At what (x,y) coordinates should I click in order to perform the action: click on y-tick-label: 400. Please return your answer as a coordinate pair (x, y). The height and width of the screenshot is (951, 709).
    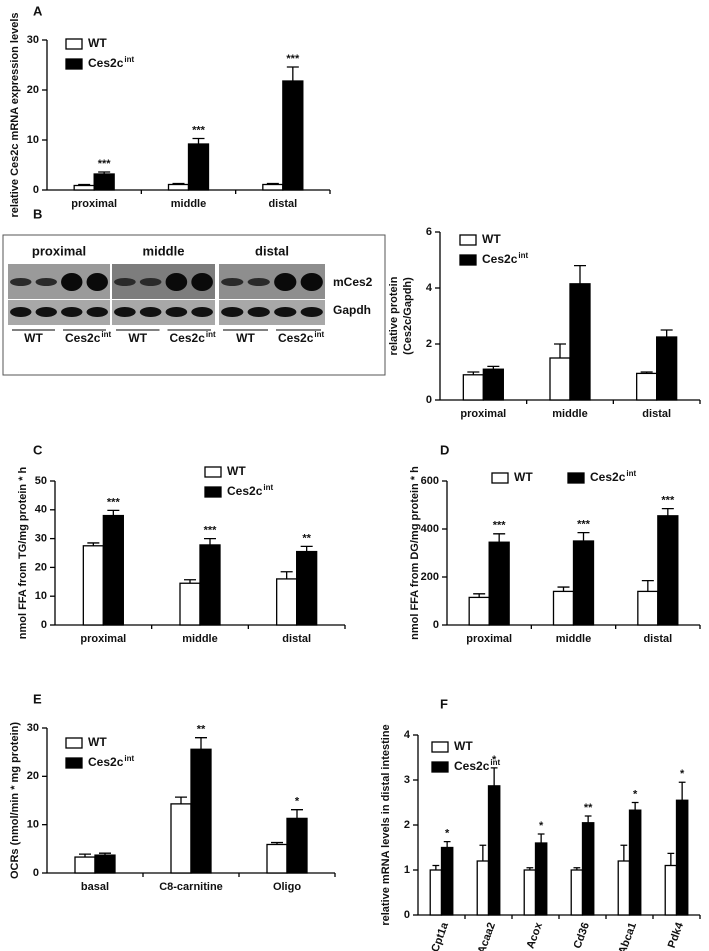
    Looking at the image, I should click on (430, 529).